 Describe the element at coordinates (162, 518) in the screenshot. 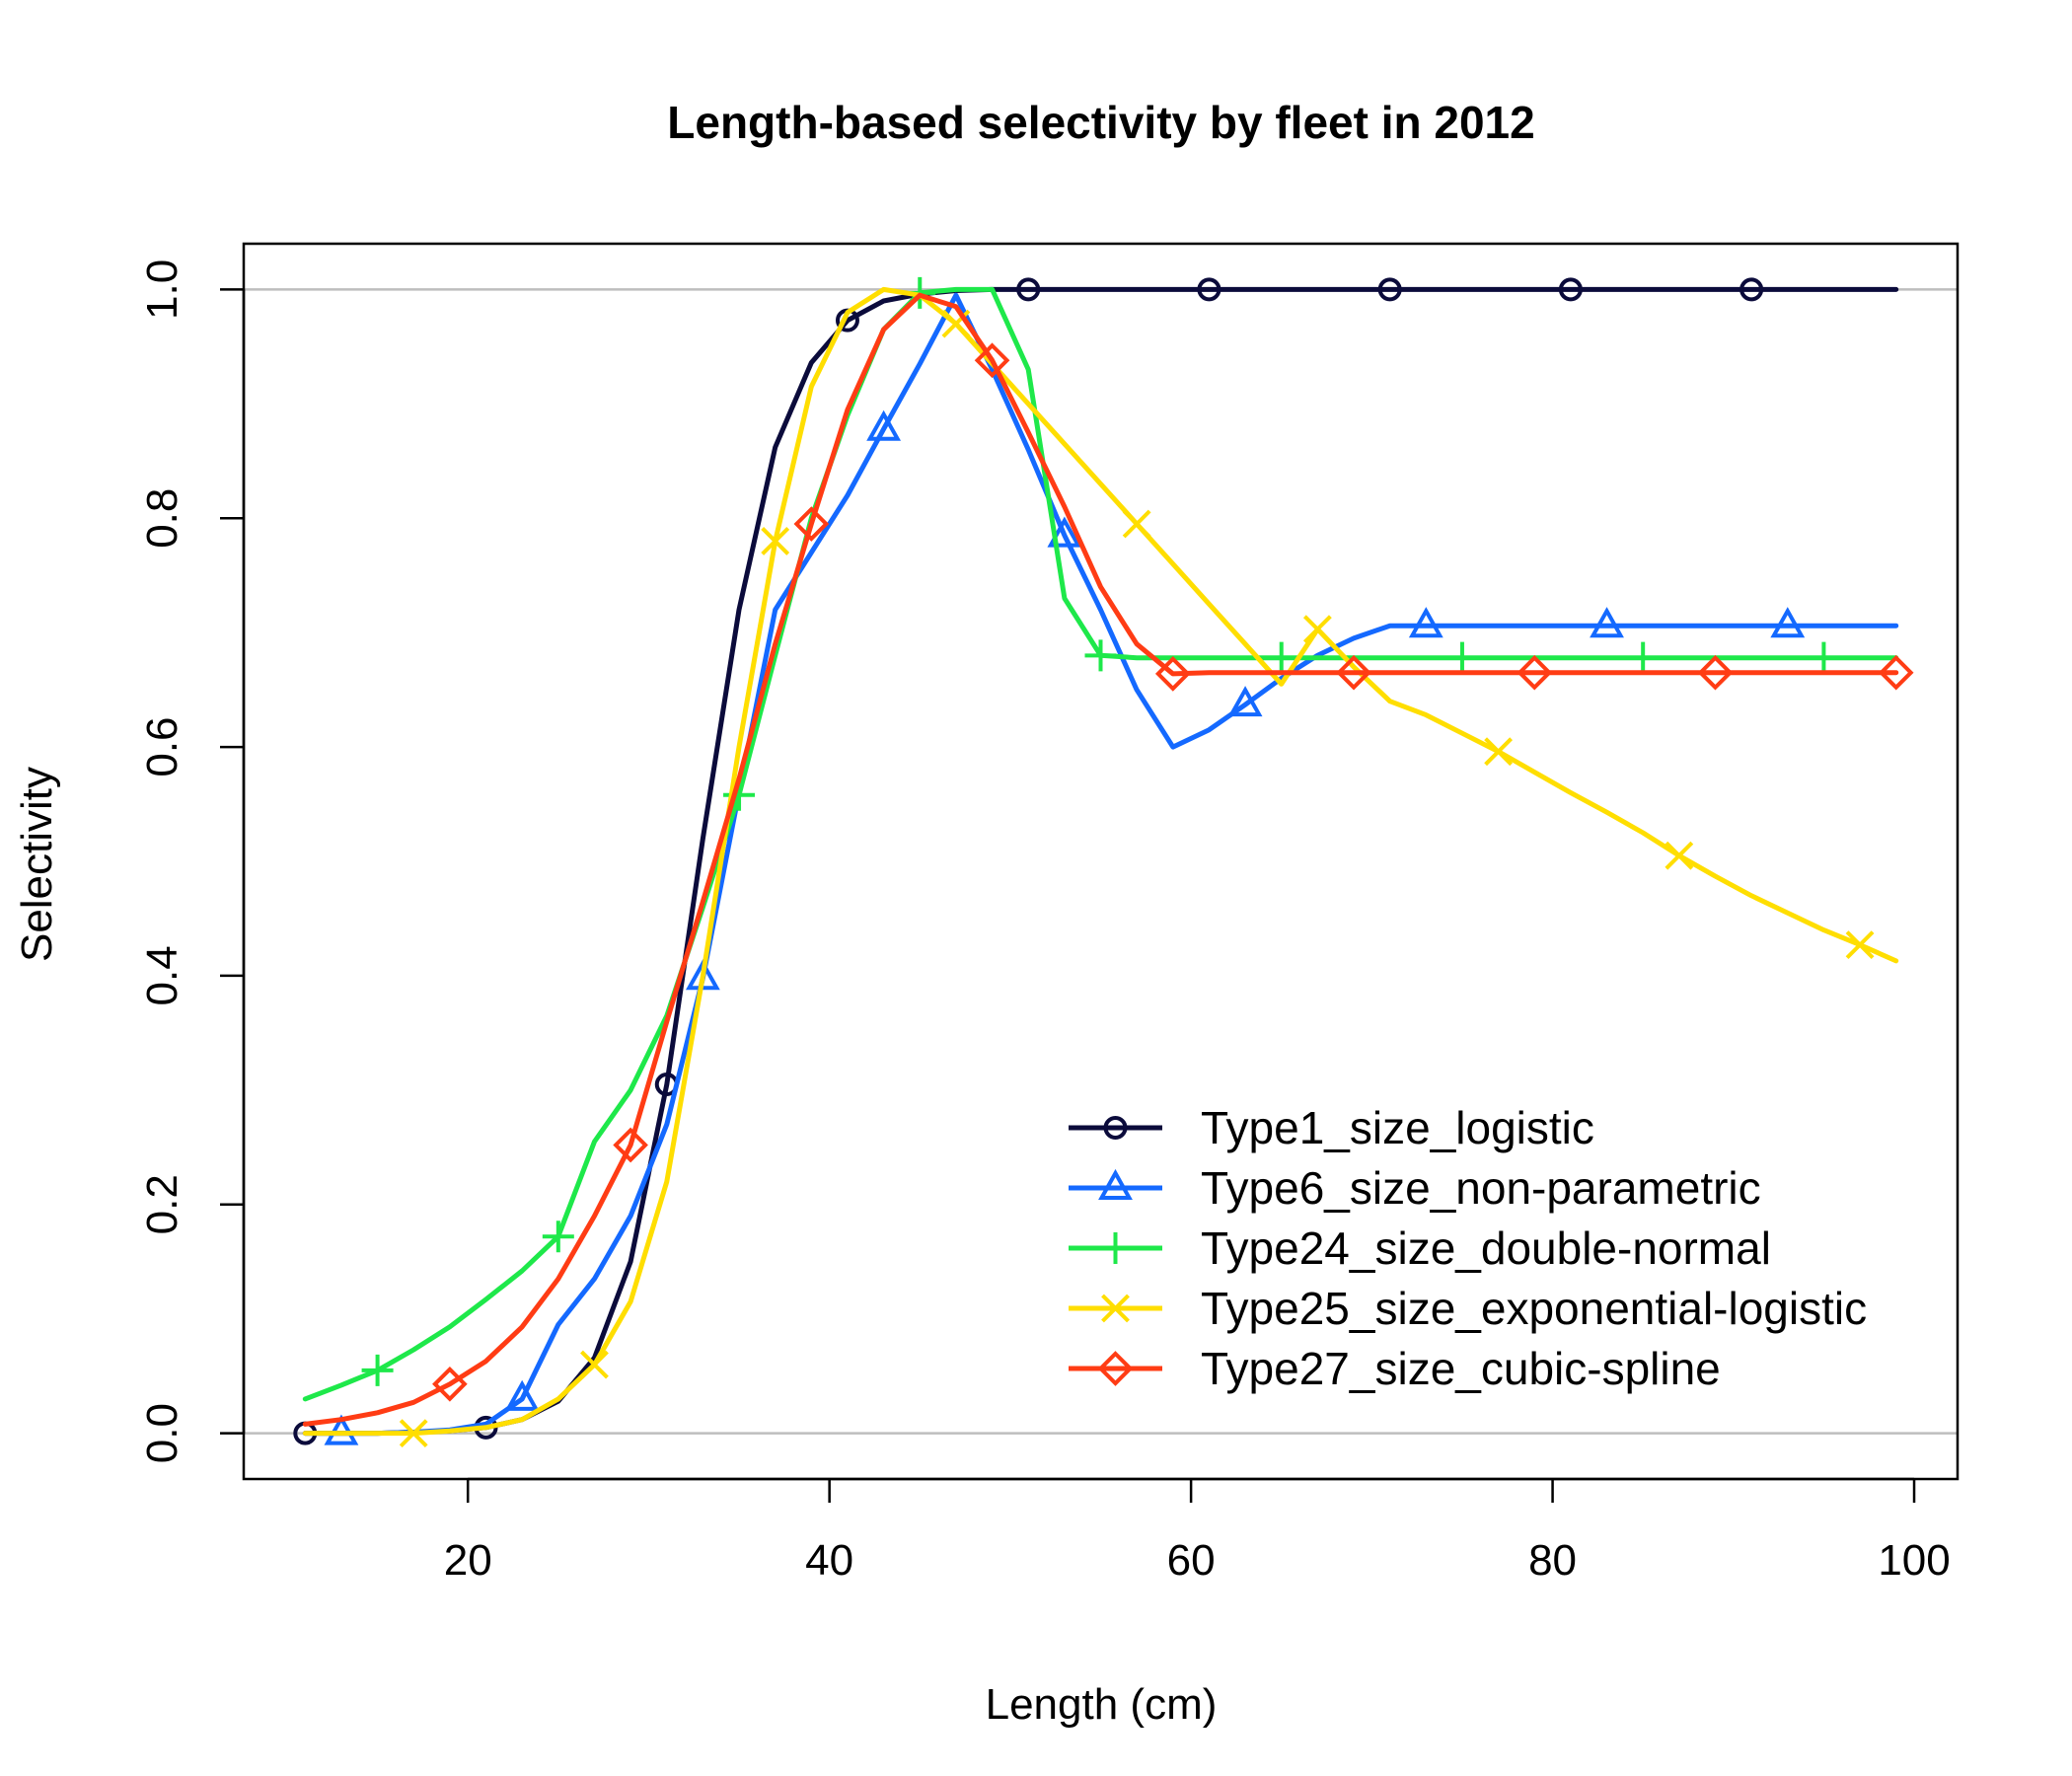

I see `y-tick-label: 0.8` at that location.